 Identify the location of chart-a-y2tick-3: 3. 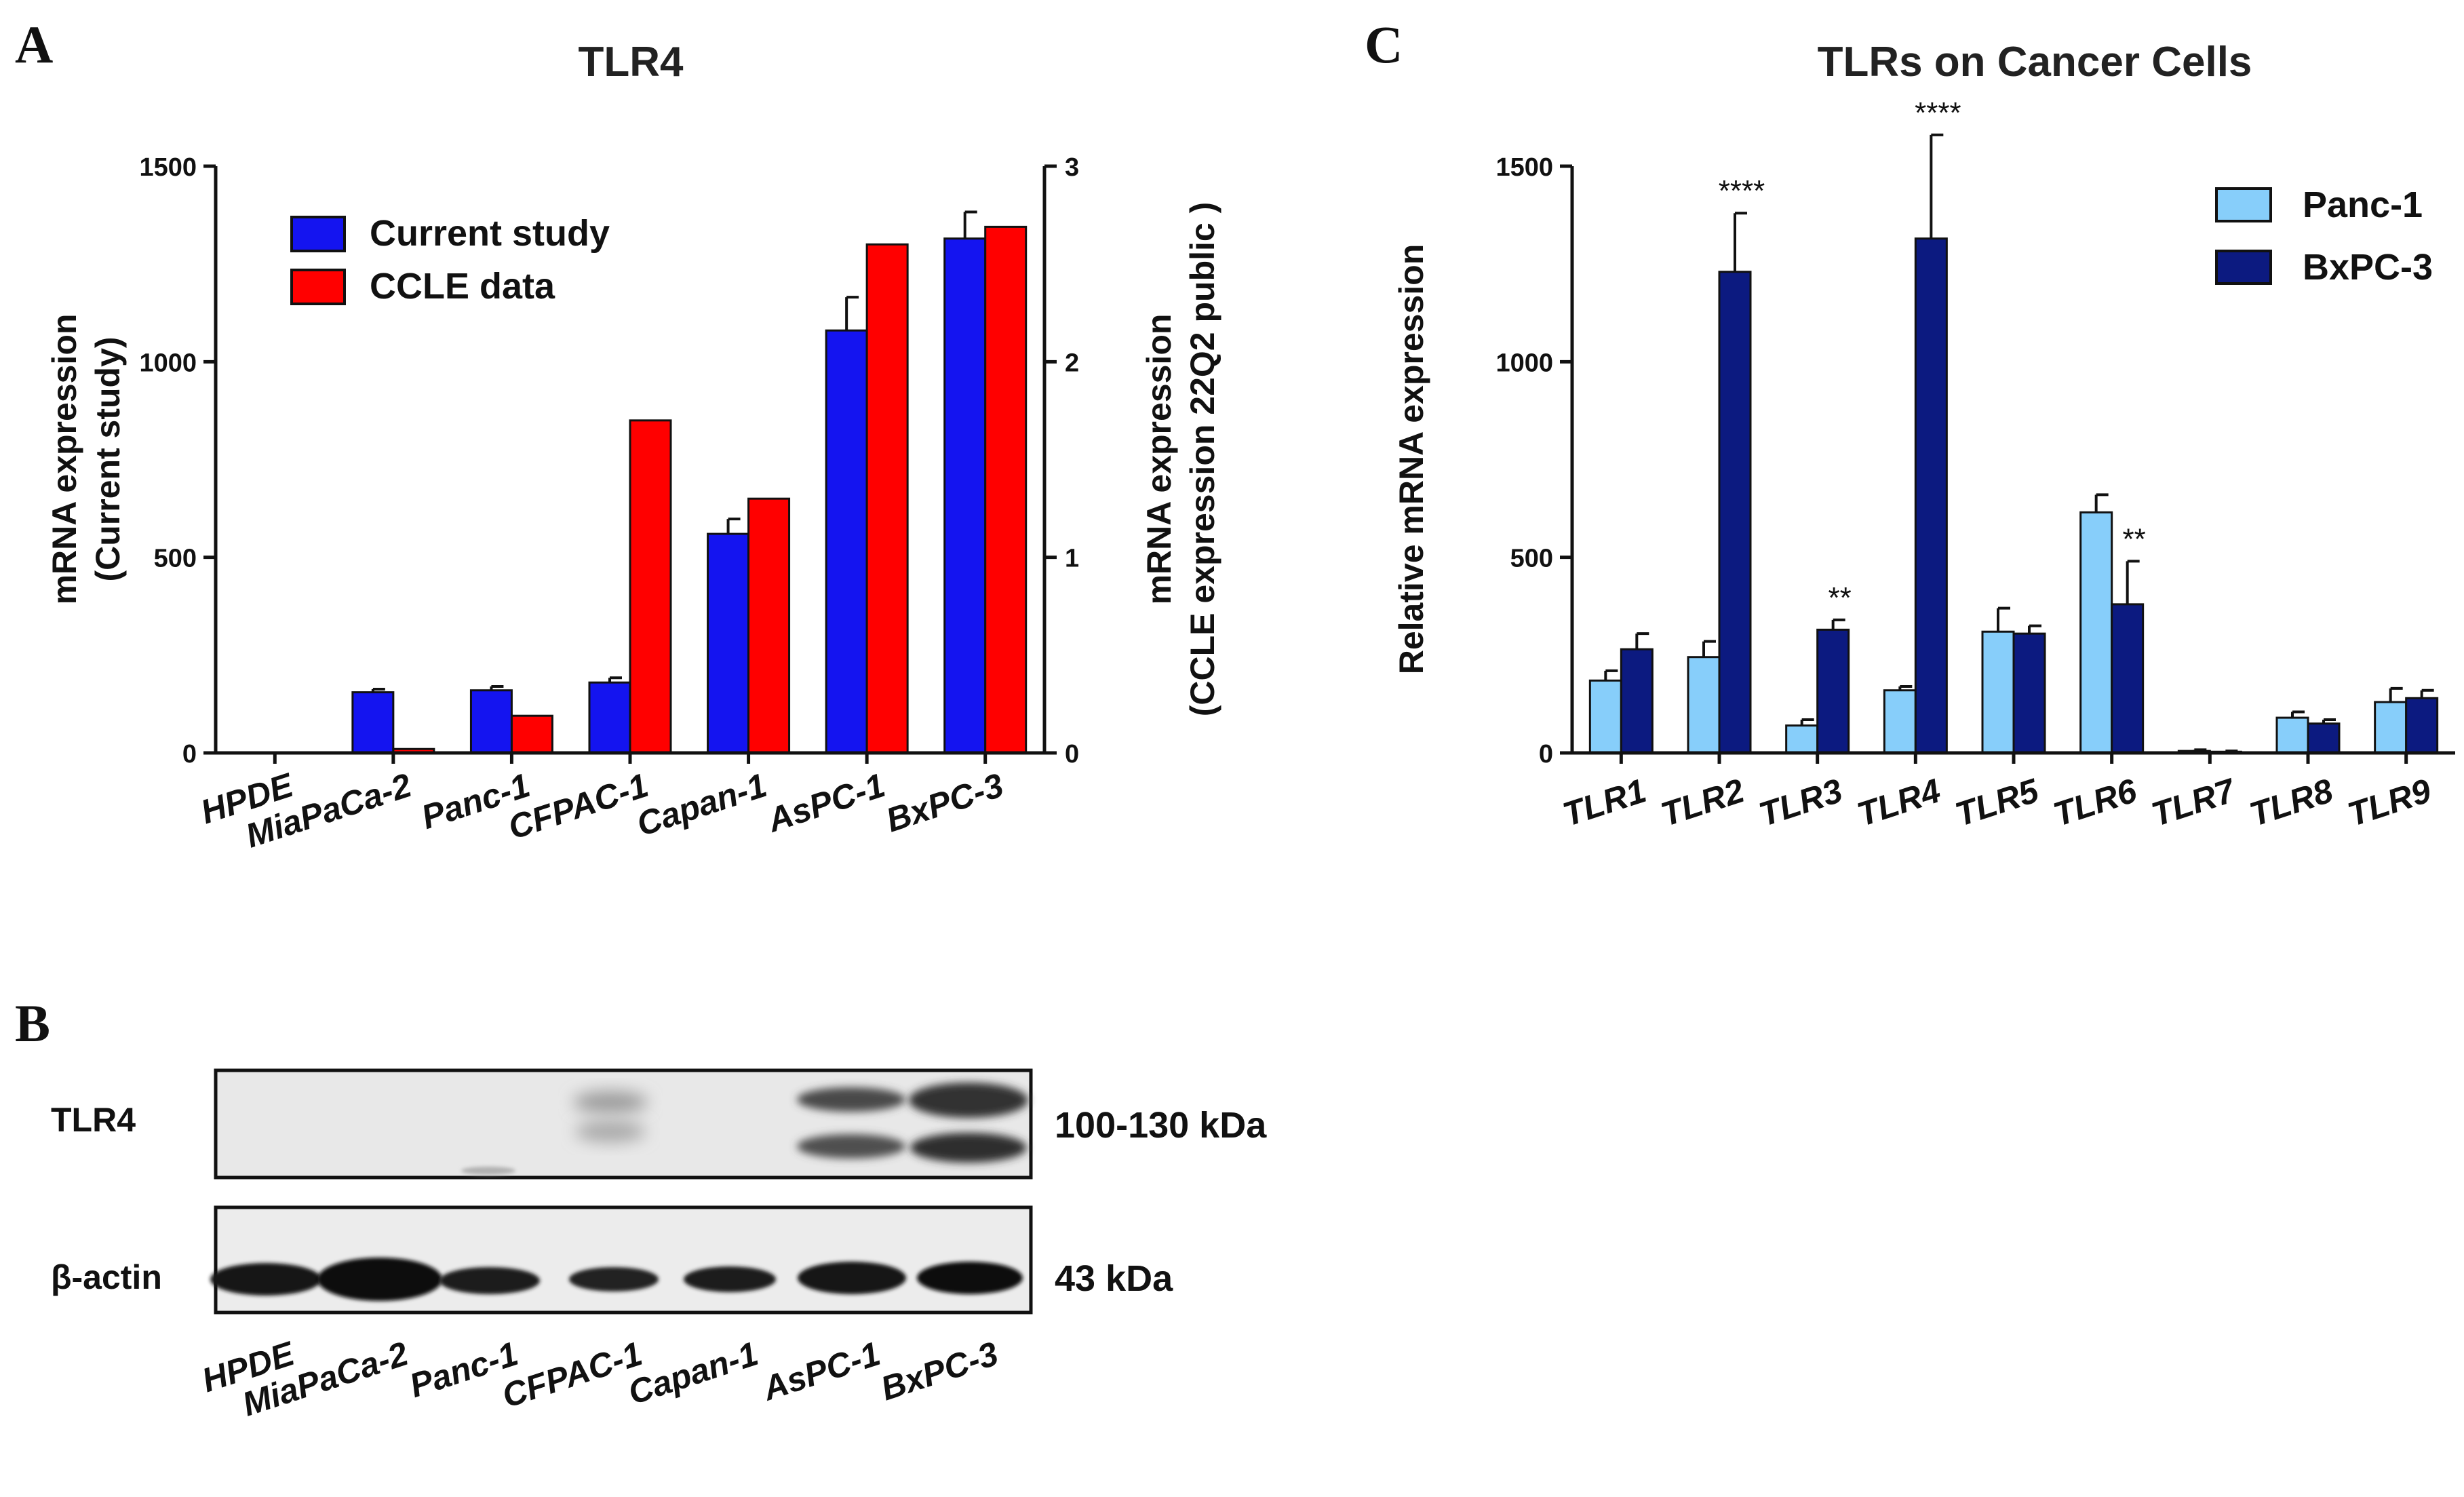
(1072, 167).